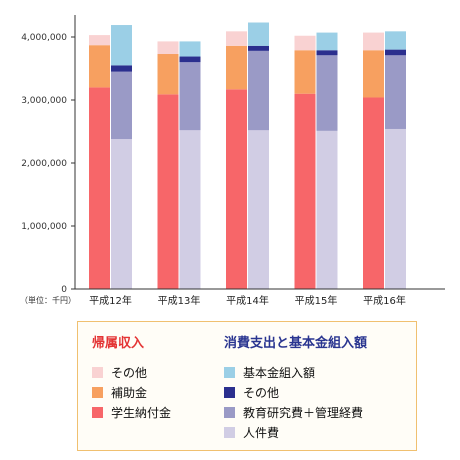 The image size is (460, 460). I want to click on legend-item-subsidy: 補助金, so click(131, 392).